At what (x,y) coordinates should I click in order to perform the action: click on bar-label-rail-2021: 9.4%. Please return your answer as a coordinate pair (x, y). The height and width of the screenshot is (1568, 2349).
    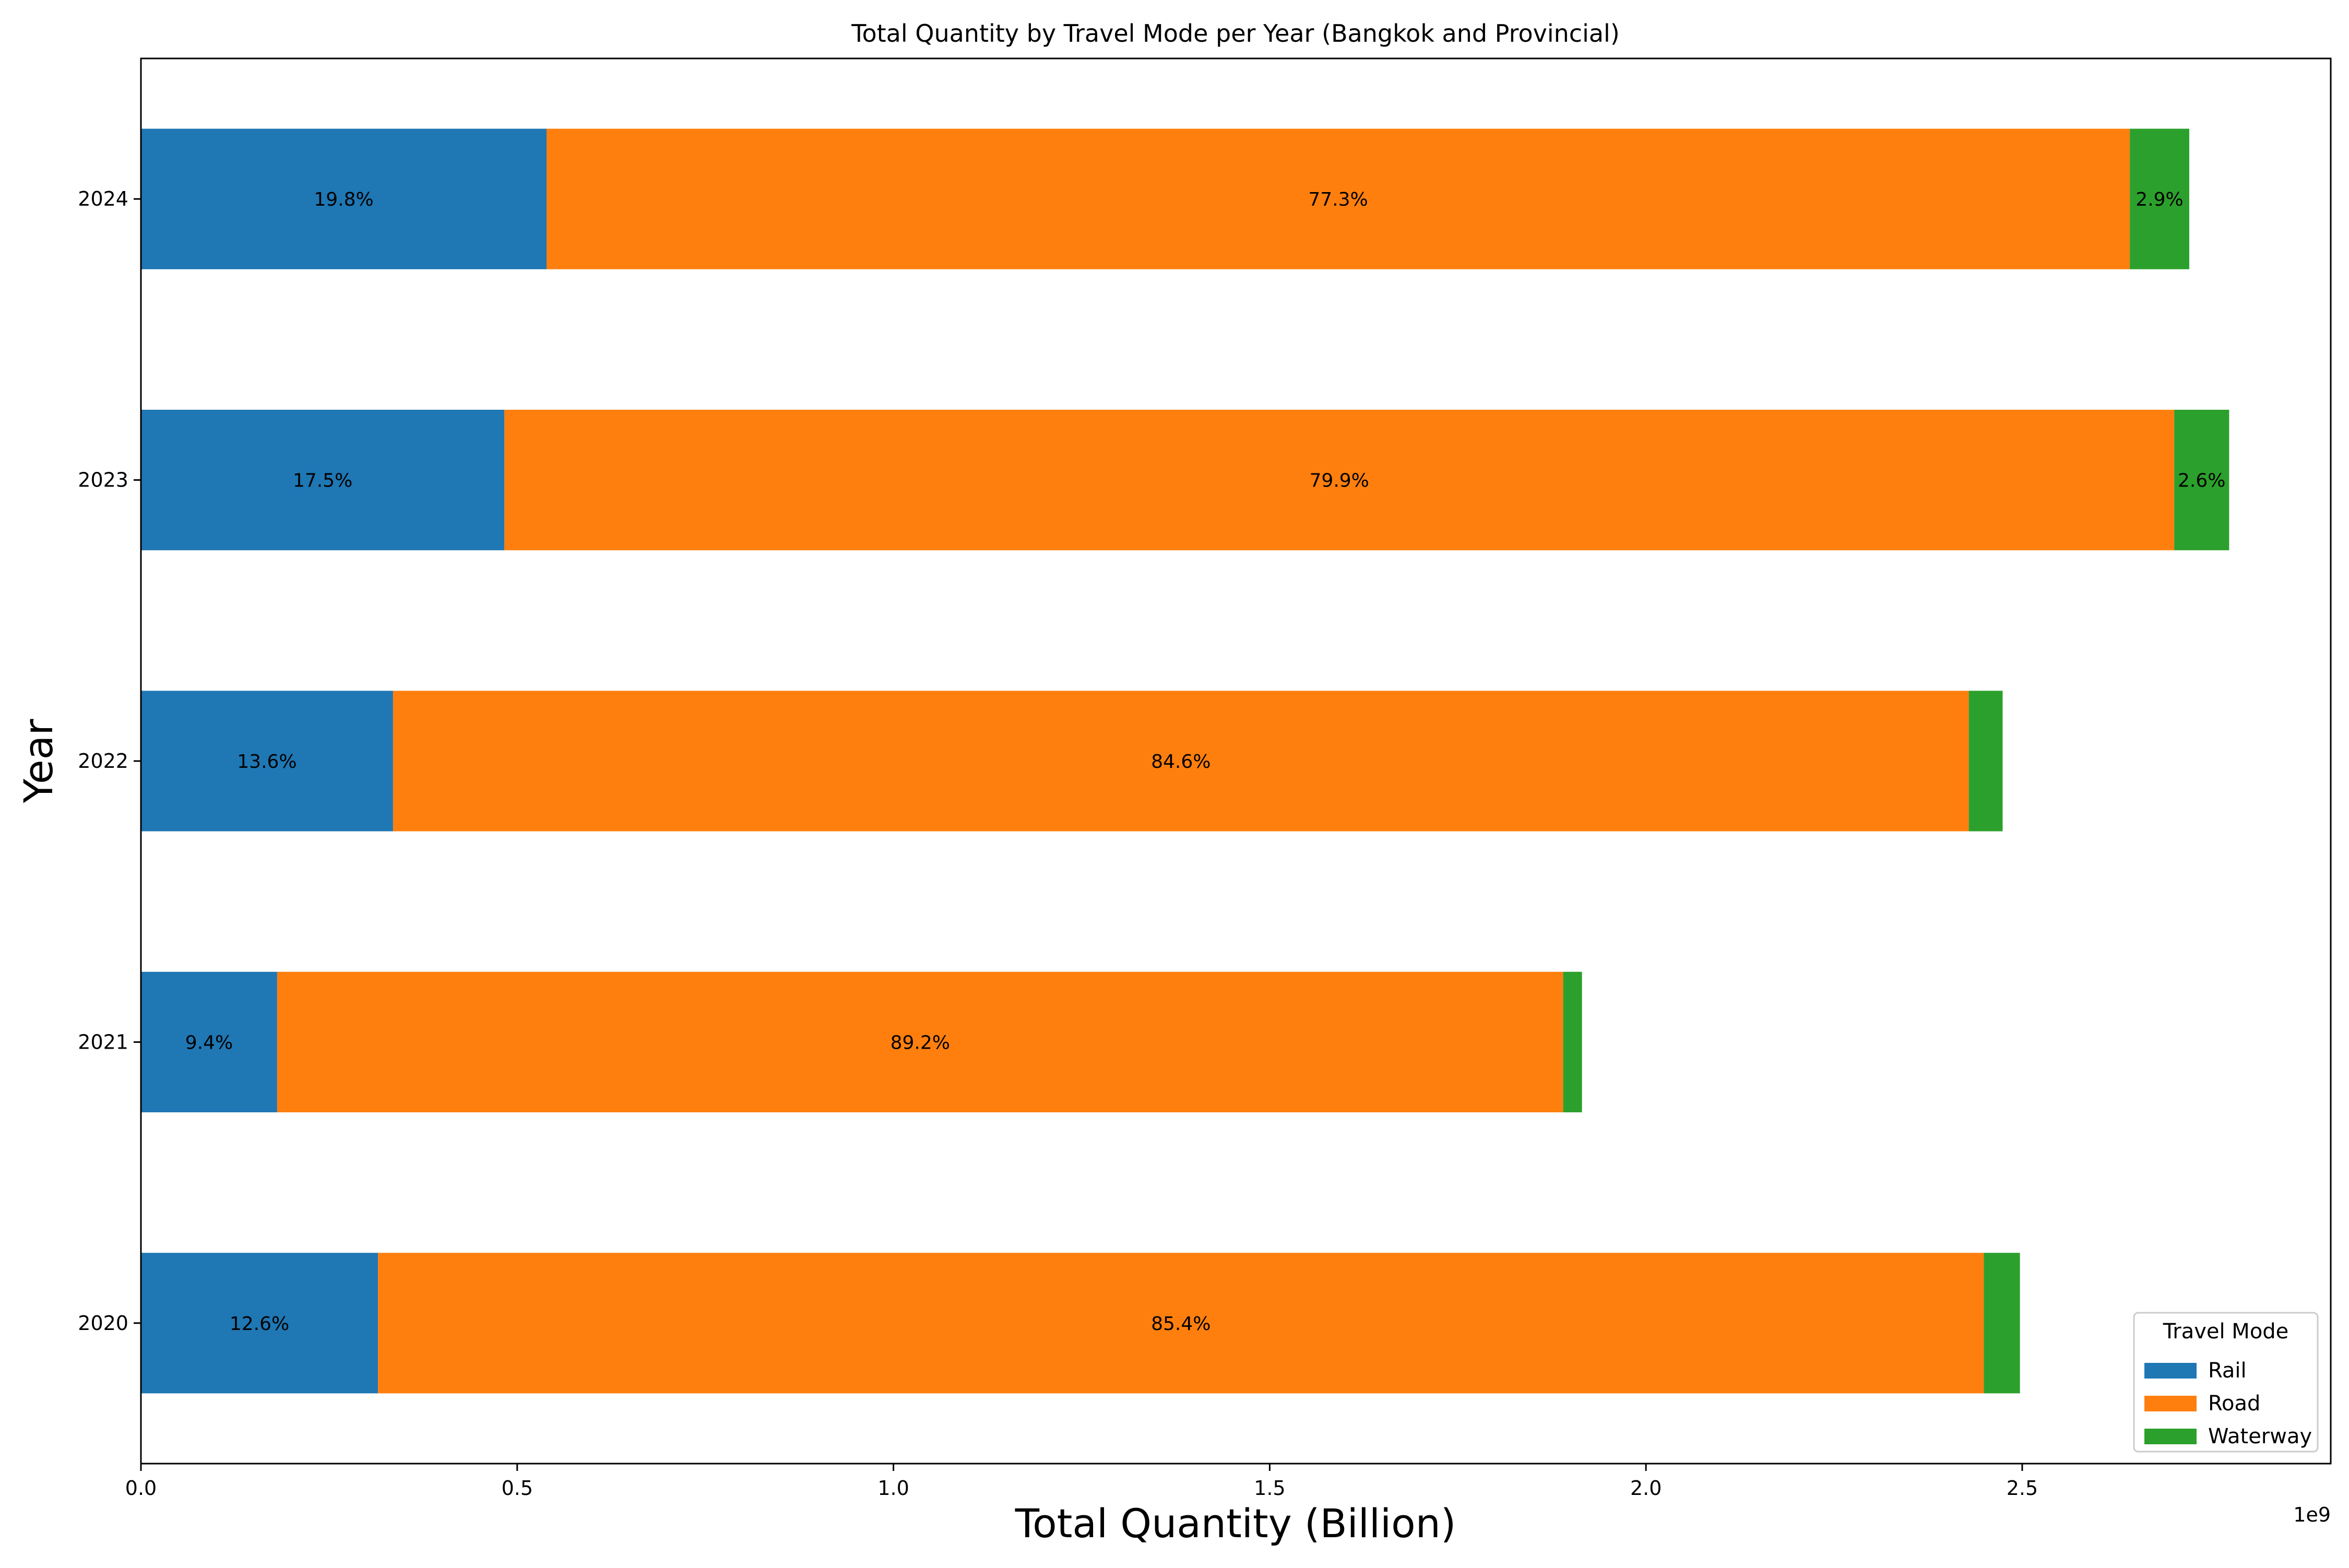
    Looking at the image, I should click on (209, 1042).